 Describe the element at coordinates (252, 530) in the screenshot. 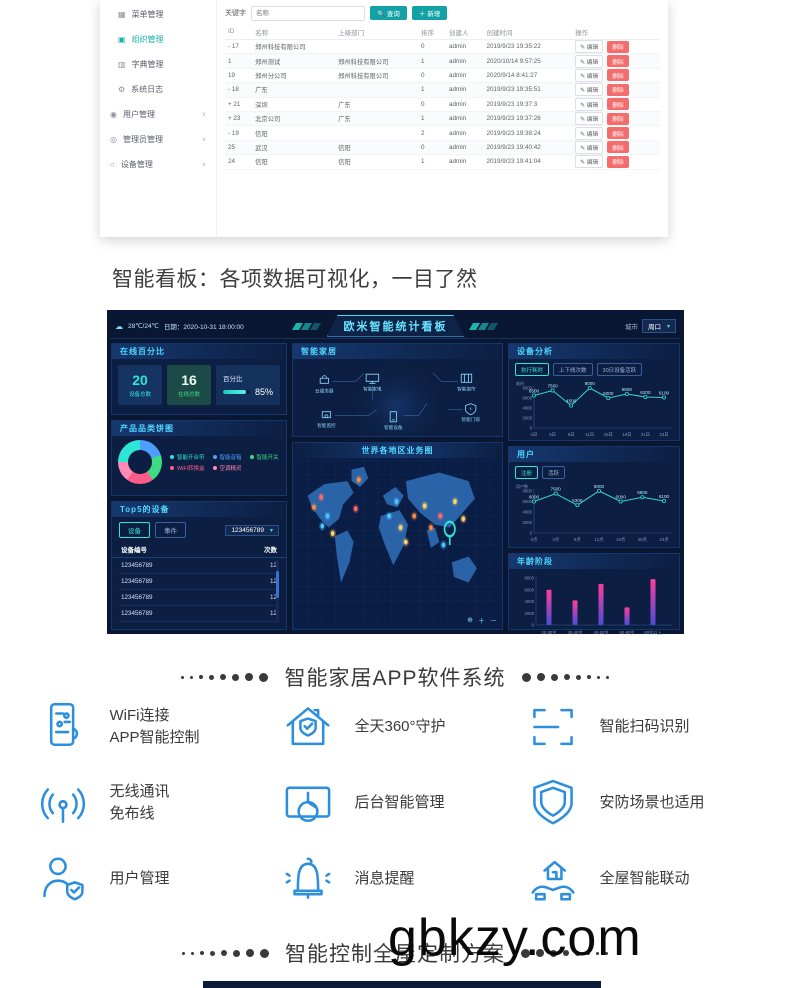

I see `device-id-select: 123456789 ▾` at that location.